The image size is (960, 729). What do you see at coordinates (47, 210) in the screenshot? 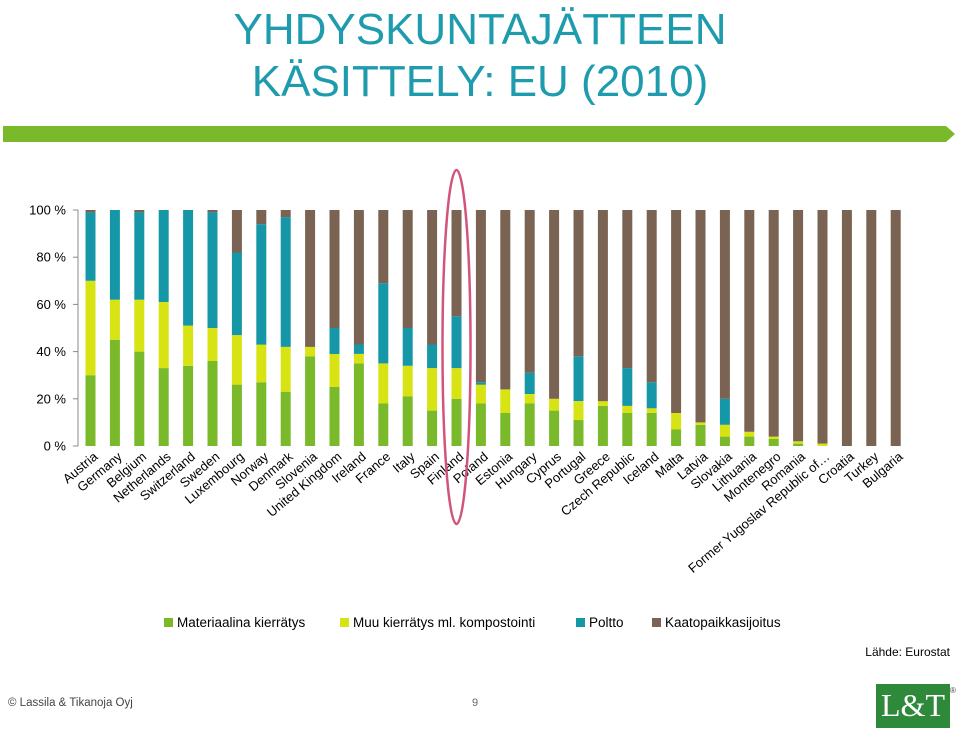
I see `y-tick-label: 100 %` at bounding box center [47, 210].